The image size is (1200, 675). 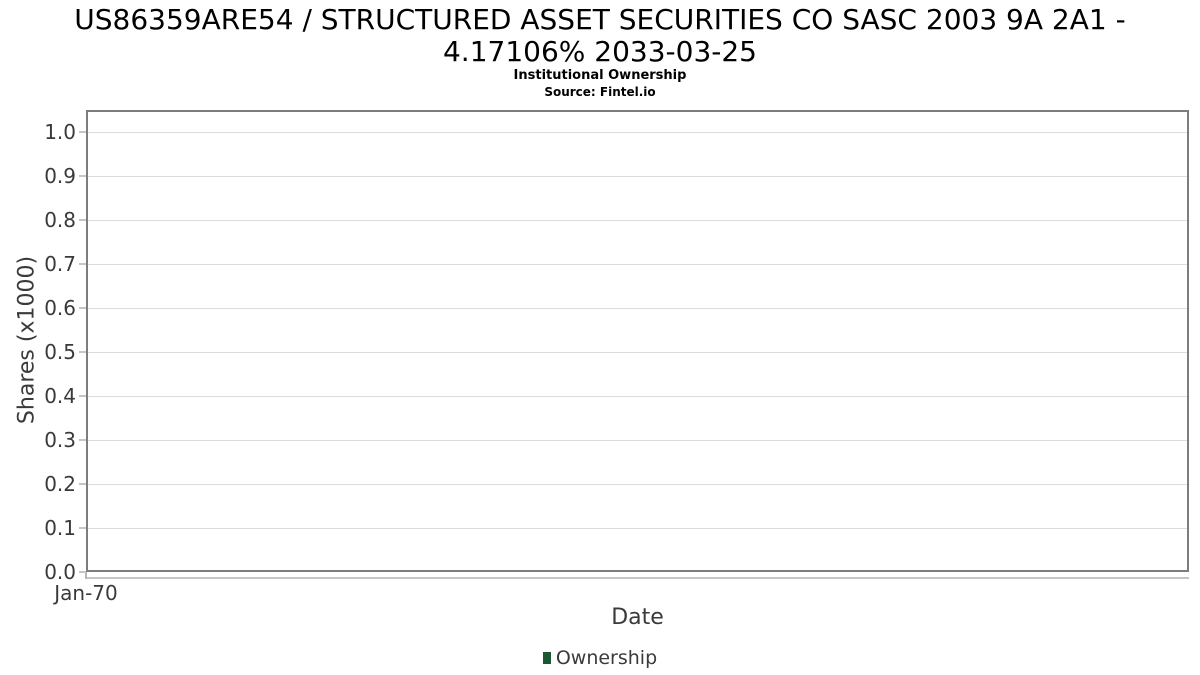 I want to click on y-tick-label: 0.2, so click(x=60, y=484).